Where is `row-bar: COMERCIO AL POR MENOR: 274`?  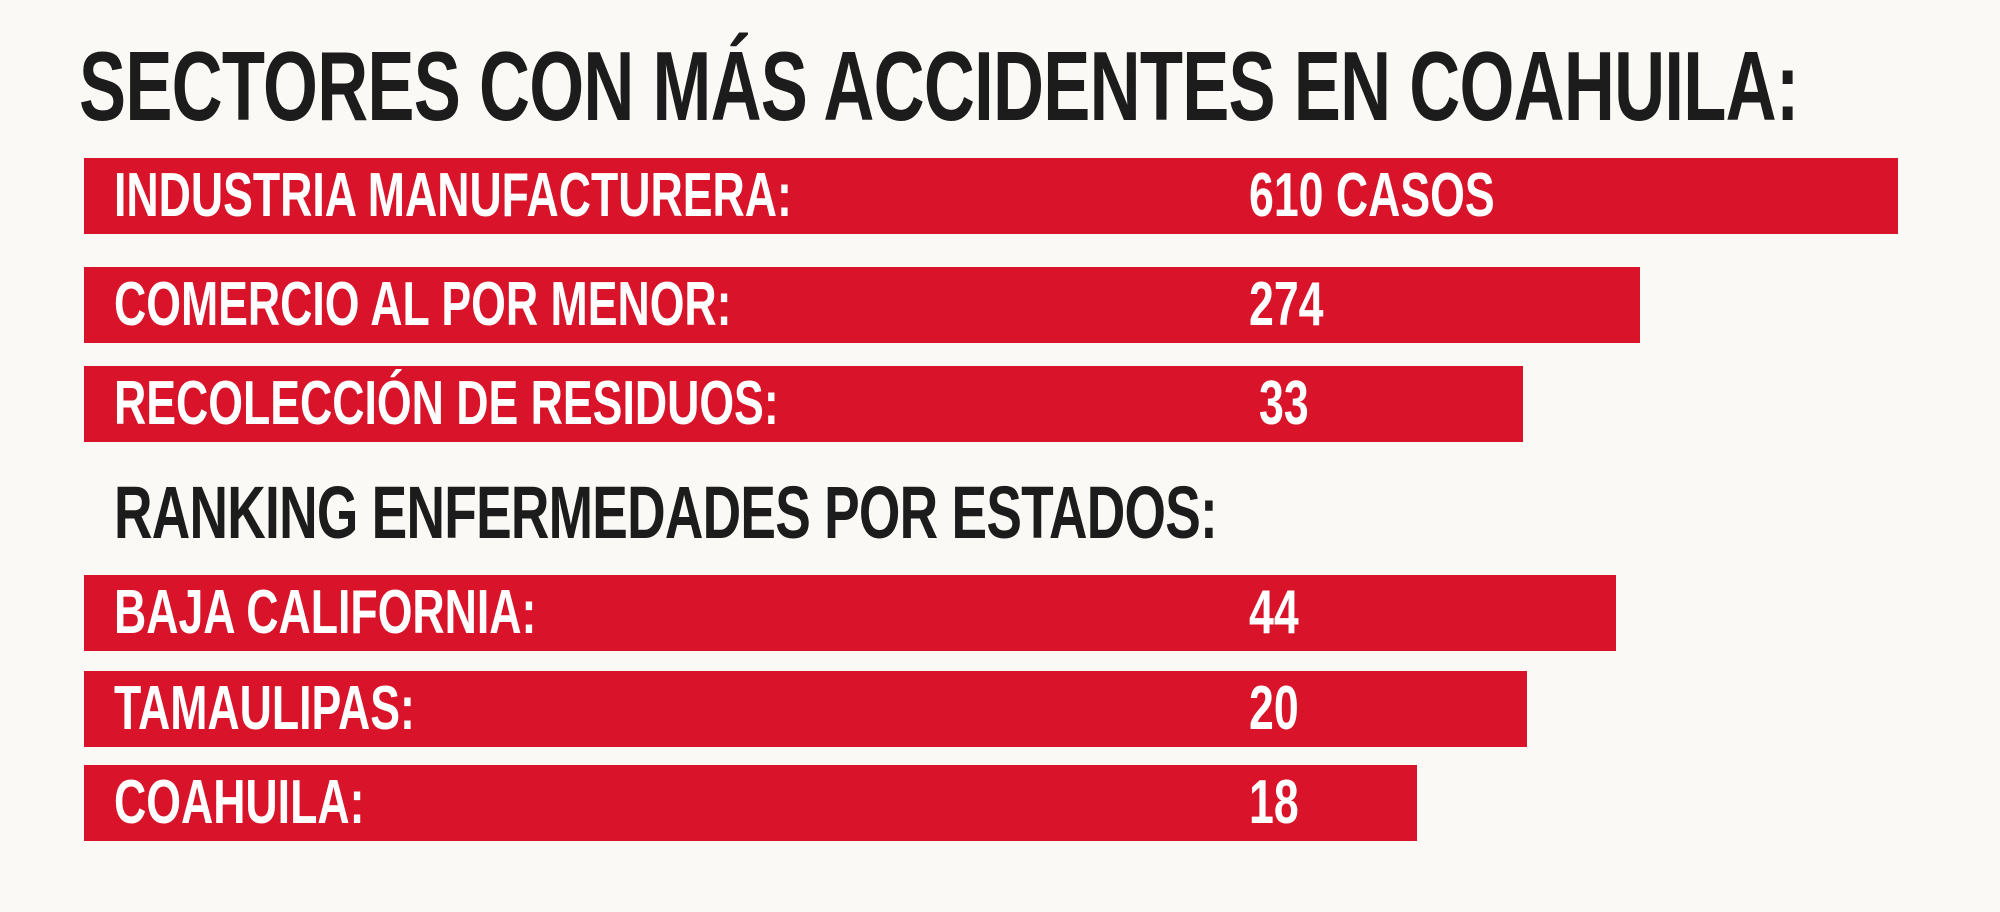 row-bar: COMERCIO AL POR MENOR: 274 is located at coordinates (862, 305).